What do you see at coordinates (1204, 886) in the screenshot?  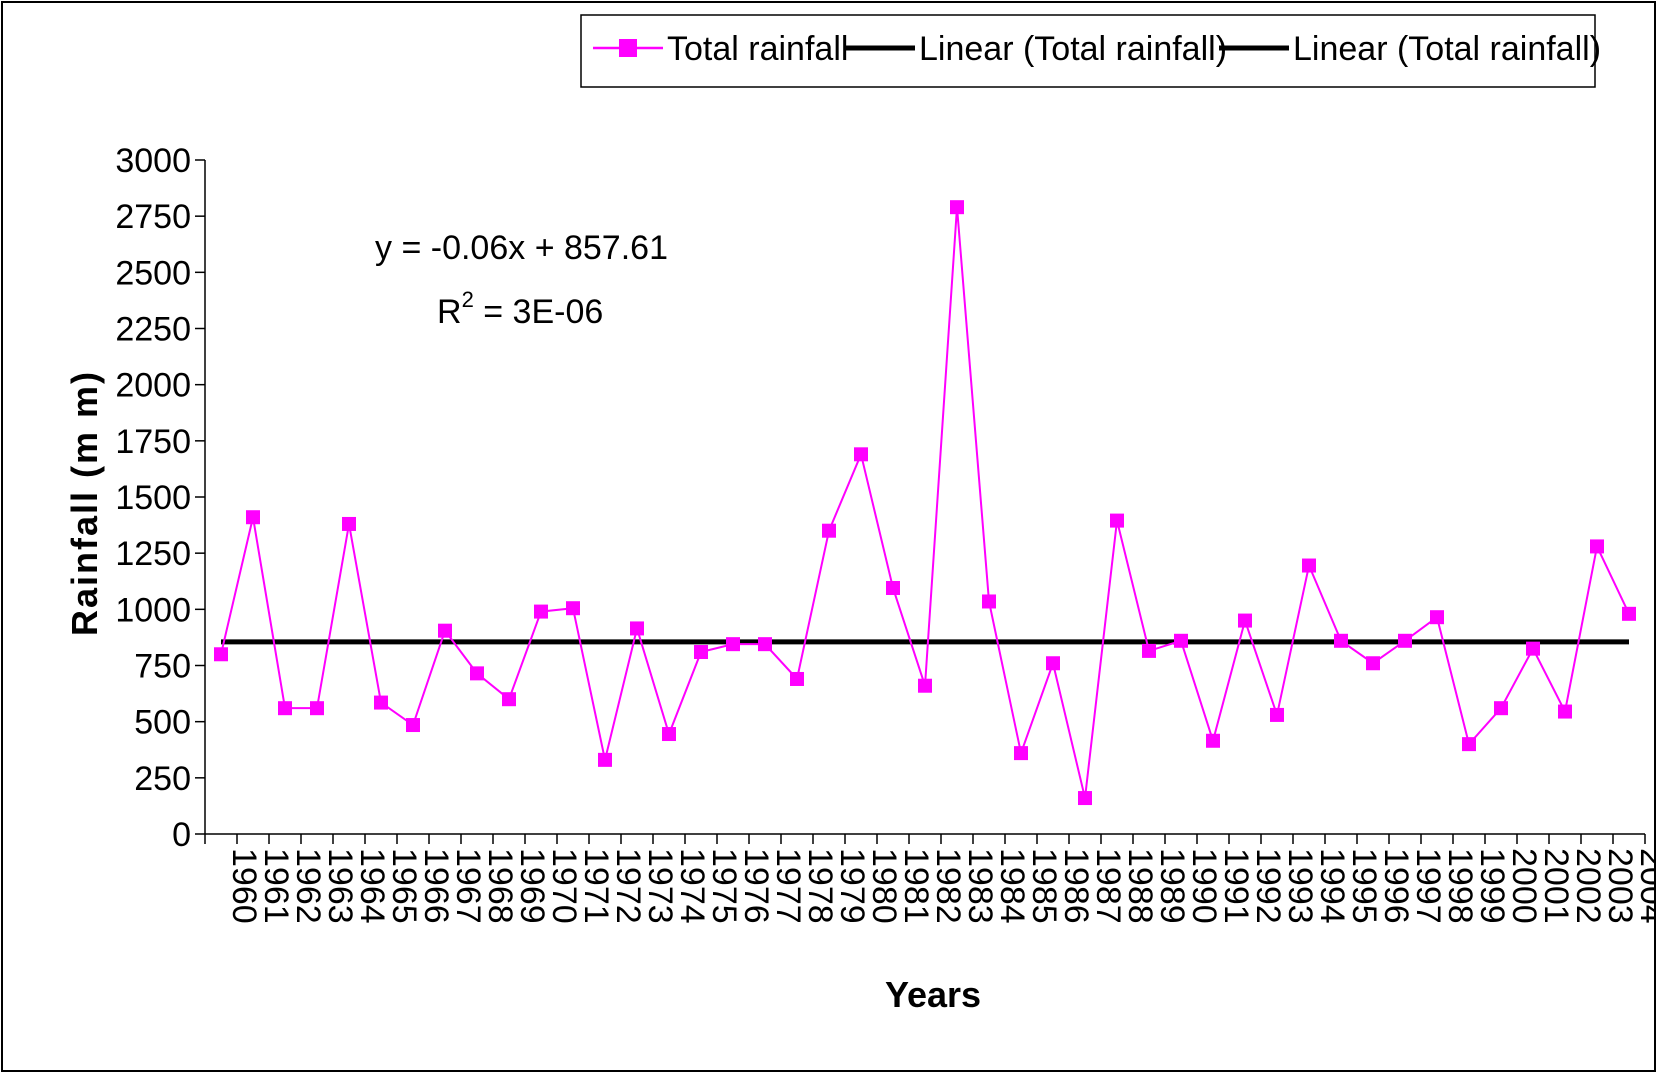 I see `x-tick-label: 1990` at bounding box center [1204, 886].